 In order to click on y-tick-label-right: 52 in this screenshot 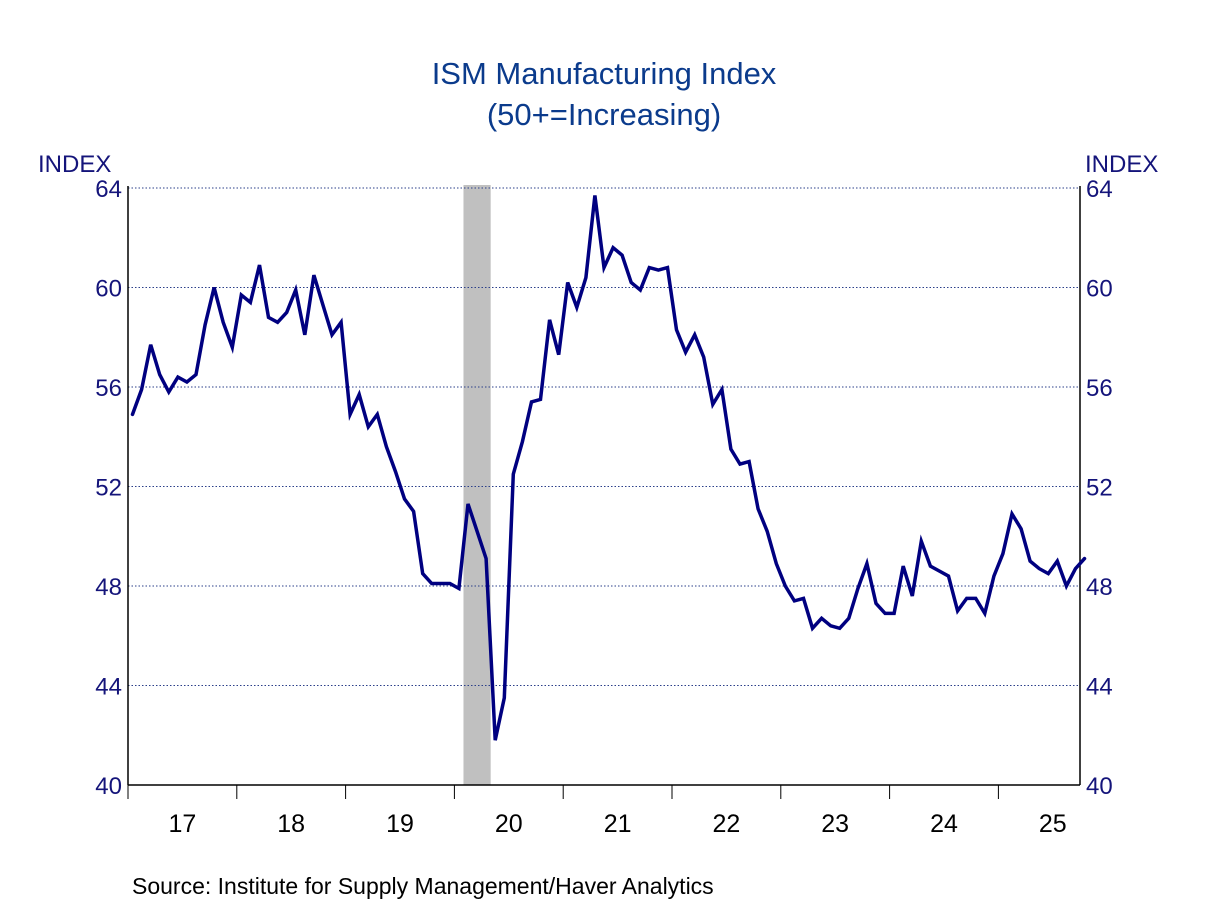, I will do `click(1099, 488)`.